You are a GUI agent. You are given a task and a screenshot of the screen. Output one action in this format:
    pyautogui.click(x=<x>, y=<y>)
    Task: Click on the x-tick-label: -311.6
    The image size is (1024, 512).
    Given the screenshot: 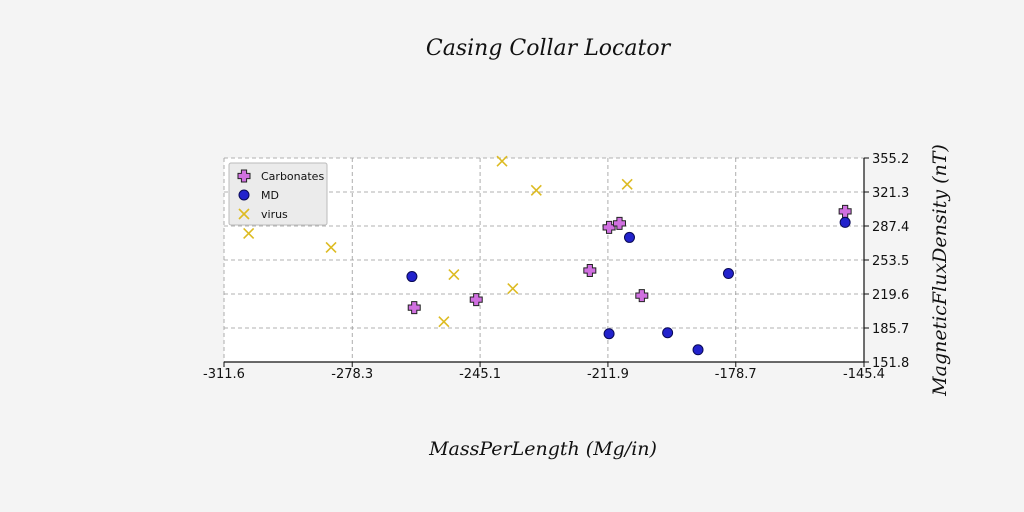 What is the action you would take?
    pyautogui.click(x=224, y=374)
    